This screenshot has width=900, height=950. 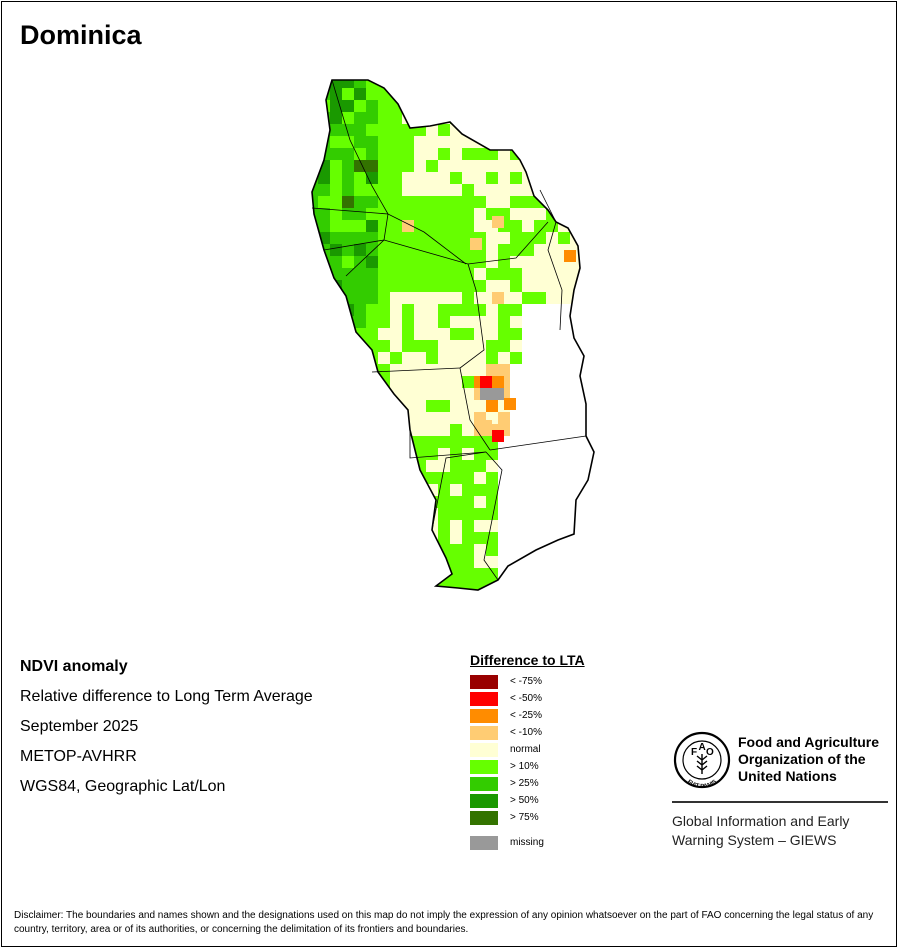 What do you see at coordinates (78, 756) in the screenshot?
I see `info-sensor: METOP-AVHRR` at bounding box center [78, 756].